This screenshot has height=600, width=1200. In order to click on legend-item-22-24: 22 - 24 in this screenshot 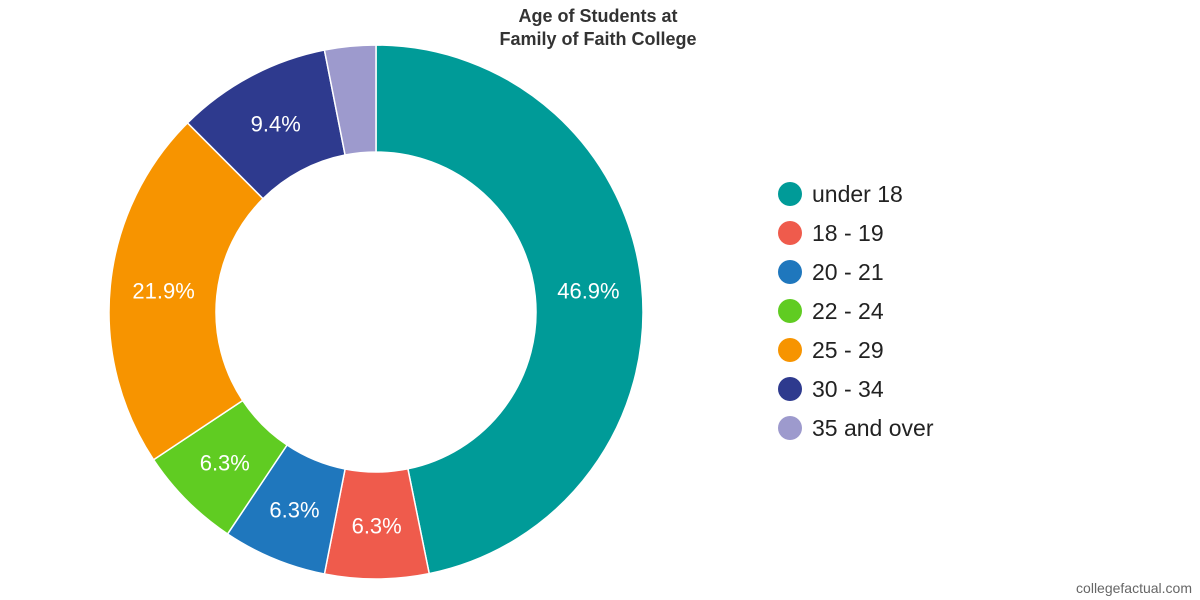, I will do `click(831, 311)`.